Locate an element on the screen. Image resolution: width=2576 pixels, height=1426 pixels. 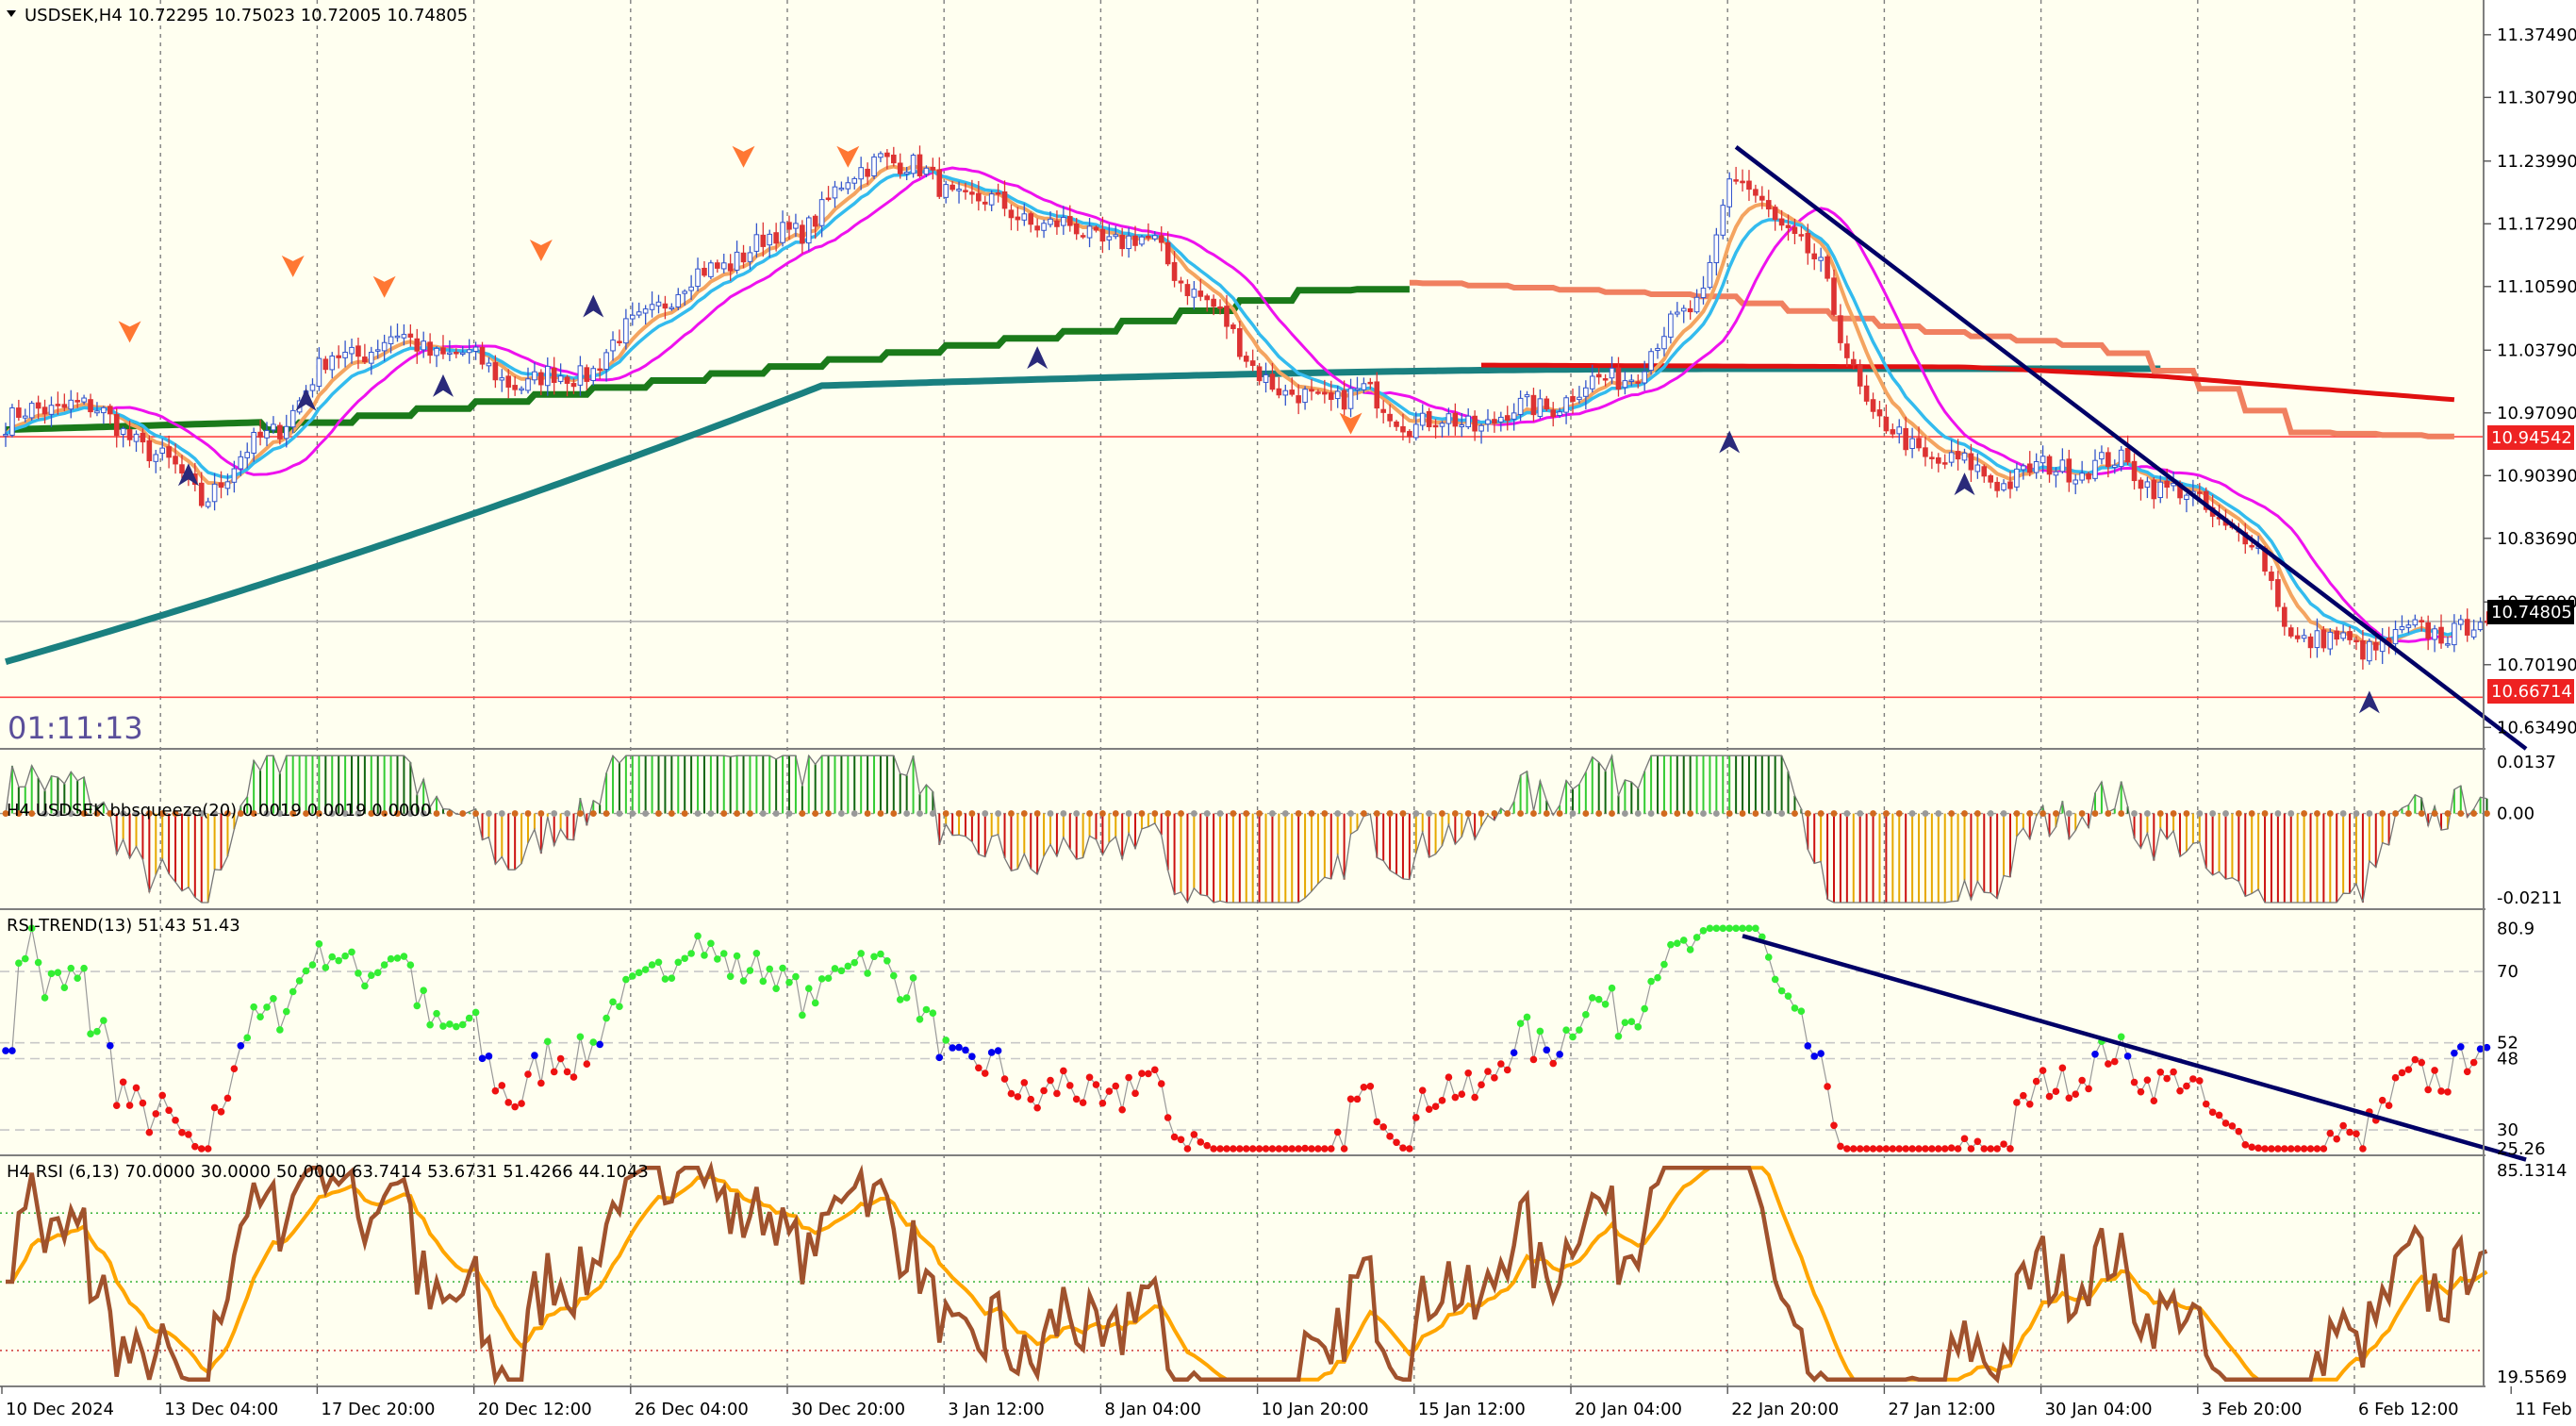
time-tick-label: 13 Dec 04:00 is located at coordinates (221, 1409).